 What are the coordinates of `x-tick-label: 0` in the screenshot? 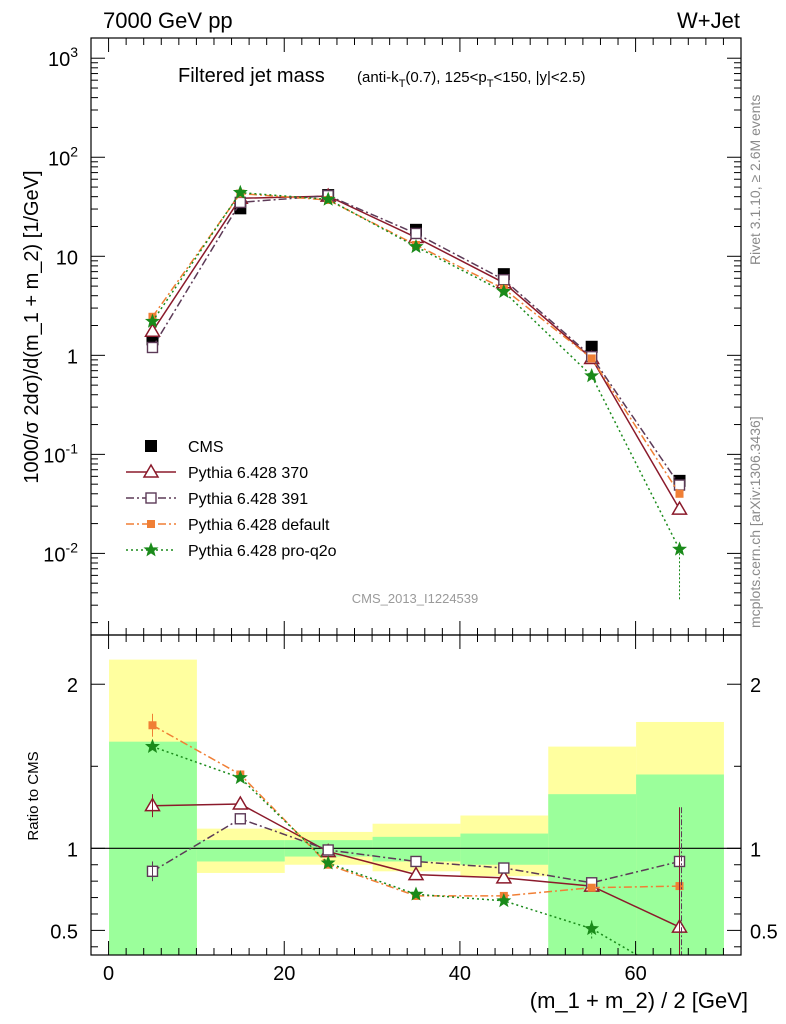 It's located at (108, 974).